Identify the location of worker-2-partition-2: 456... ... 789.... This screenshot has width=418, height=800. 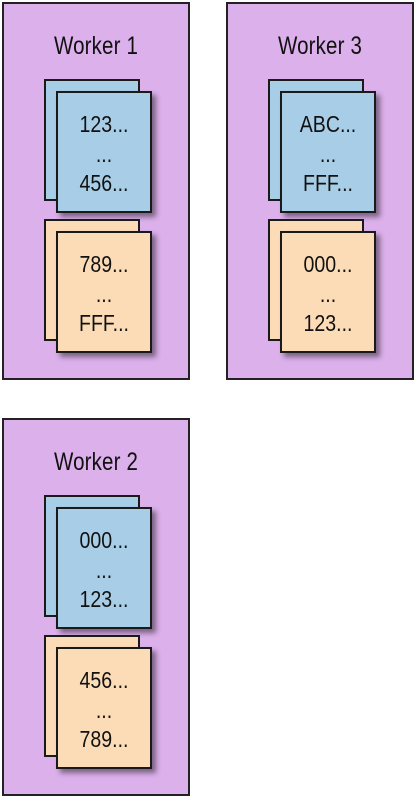
(98, 702).